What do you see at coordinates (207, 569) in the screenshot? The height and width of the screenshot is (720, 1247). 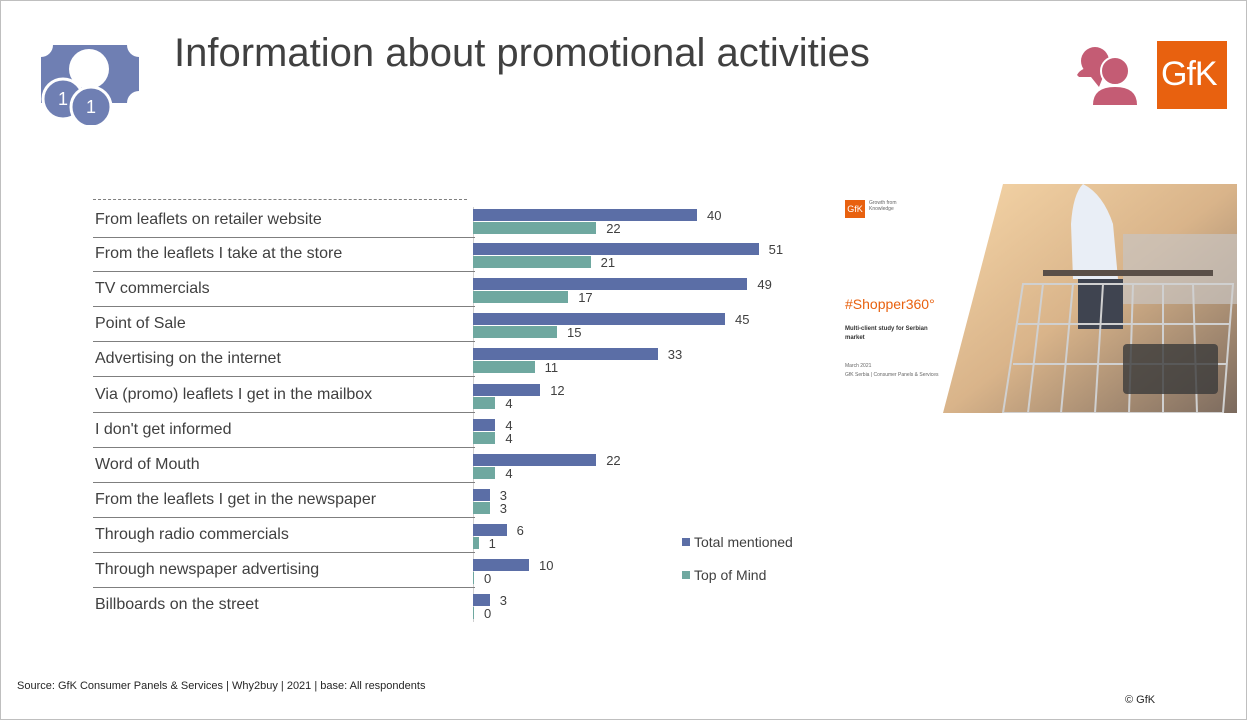 I see `category-label: Through newspaper advertising` at bounding box center [207, 569].